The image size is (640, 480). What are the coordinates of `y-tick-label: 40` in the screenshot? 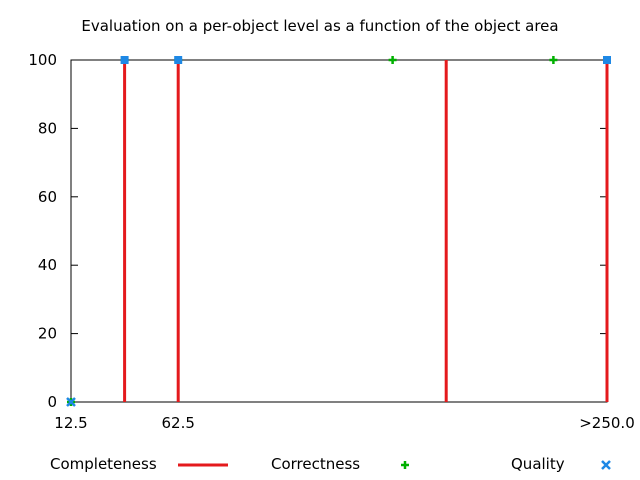 It's located at (47, 265).